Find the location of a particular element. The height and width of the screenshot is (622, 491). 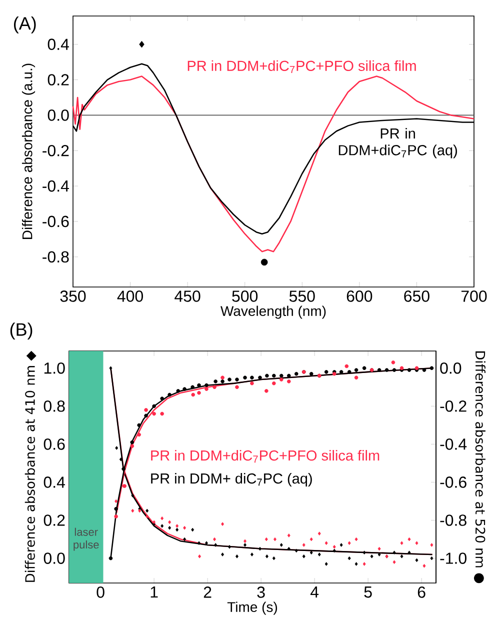

y-tick-label: 0.8 is located at coordinates (54, 406).